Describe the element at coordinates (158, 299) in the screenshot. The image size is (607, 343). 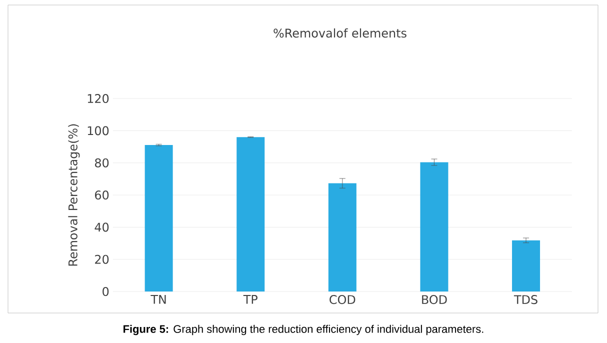
I see `x-tick-label: TN` at that location.